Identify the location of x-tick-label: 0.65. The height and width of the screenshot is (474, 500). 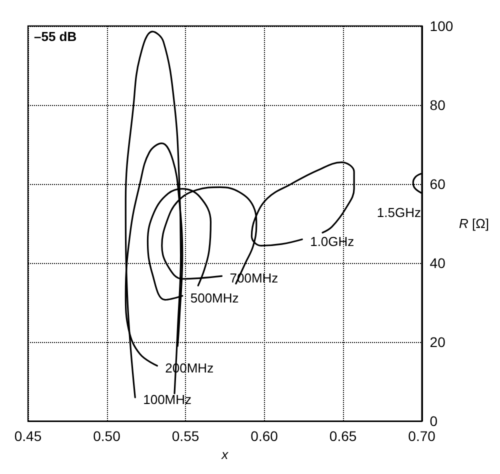
(343, 436).